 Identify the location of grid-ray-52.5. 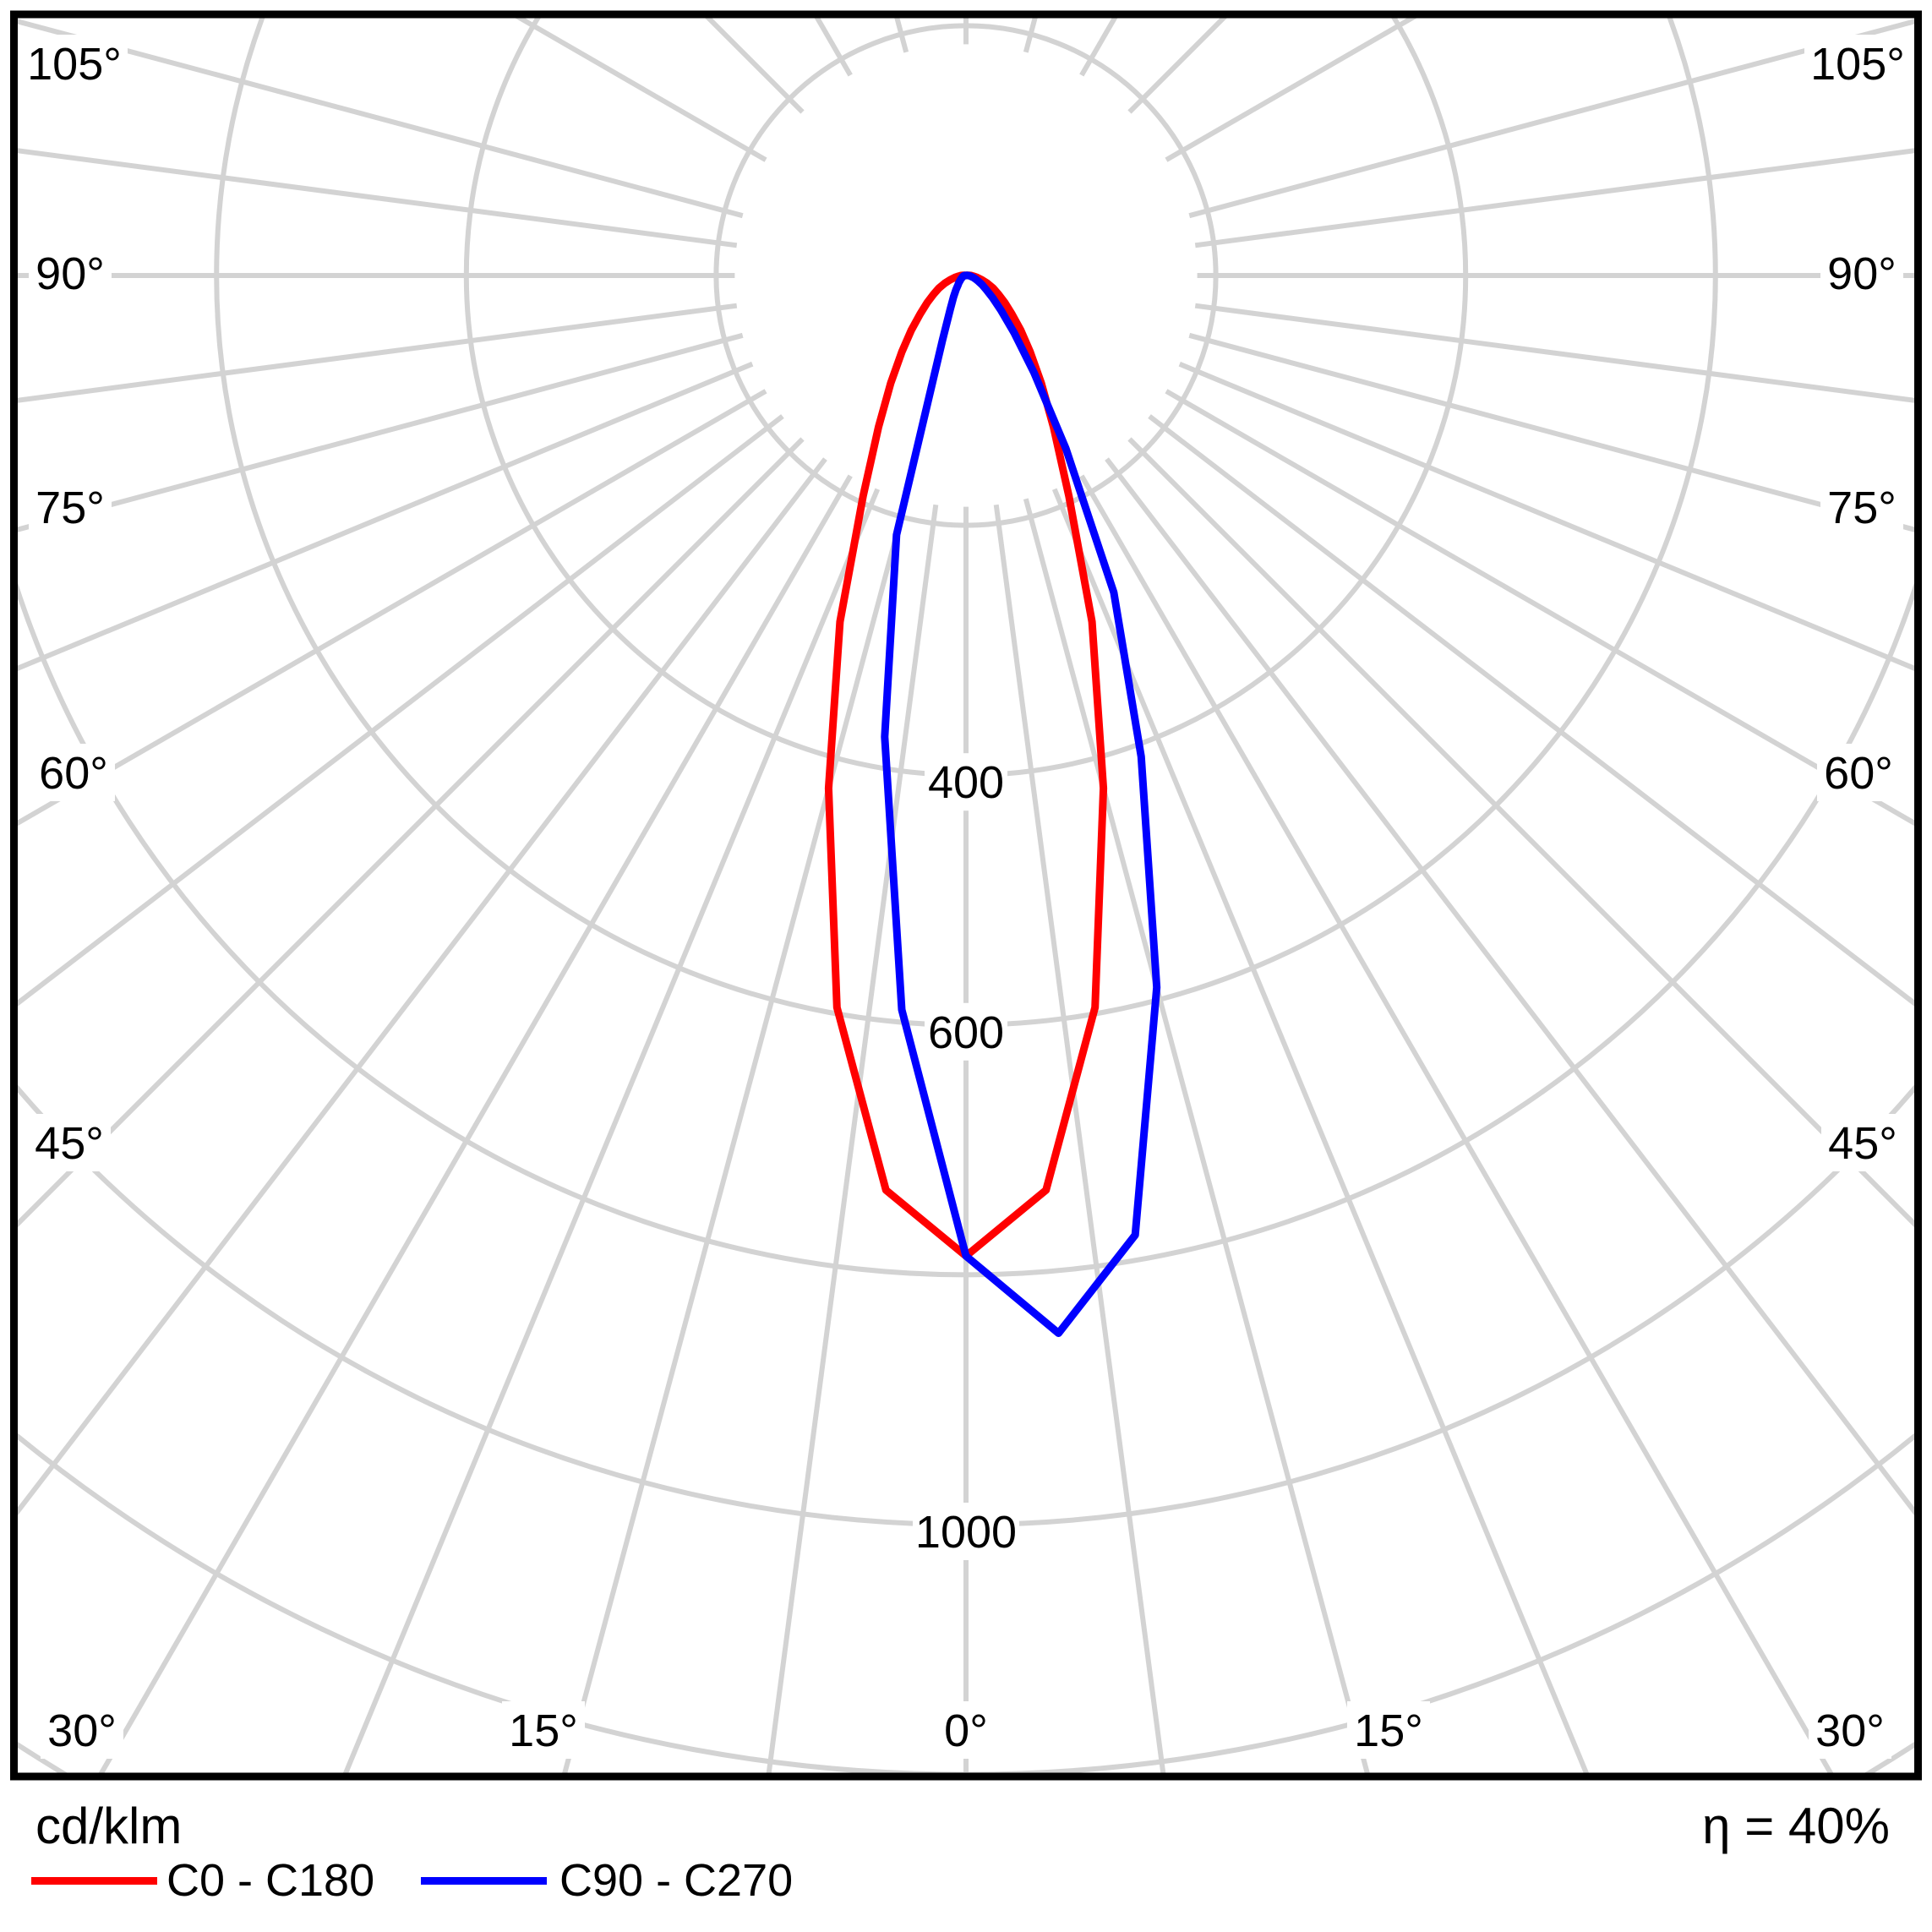
(1531, 710).